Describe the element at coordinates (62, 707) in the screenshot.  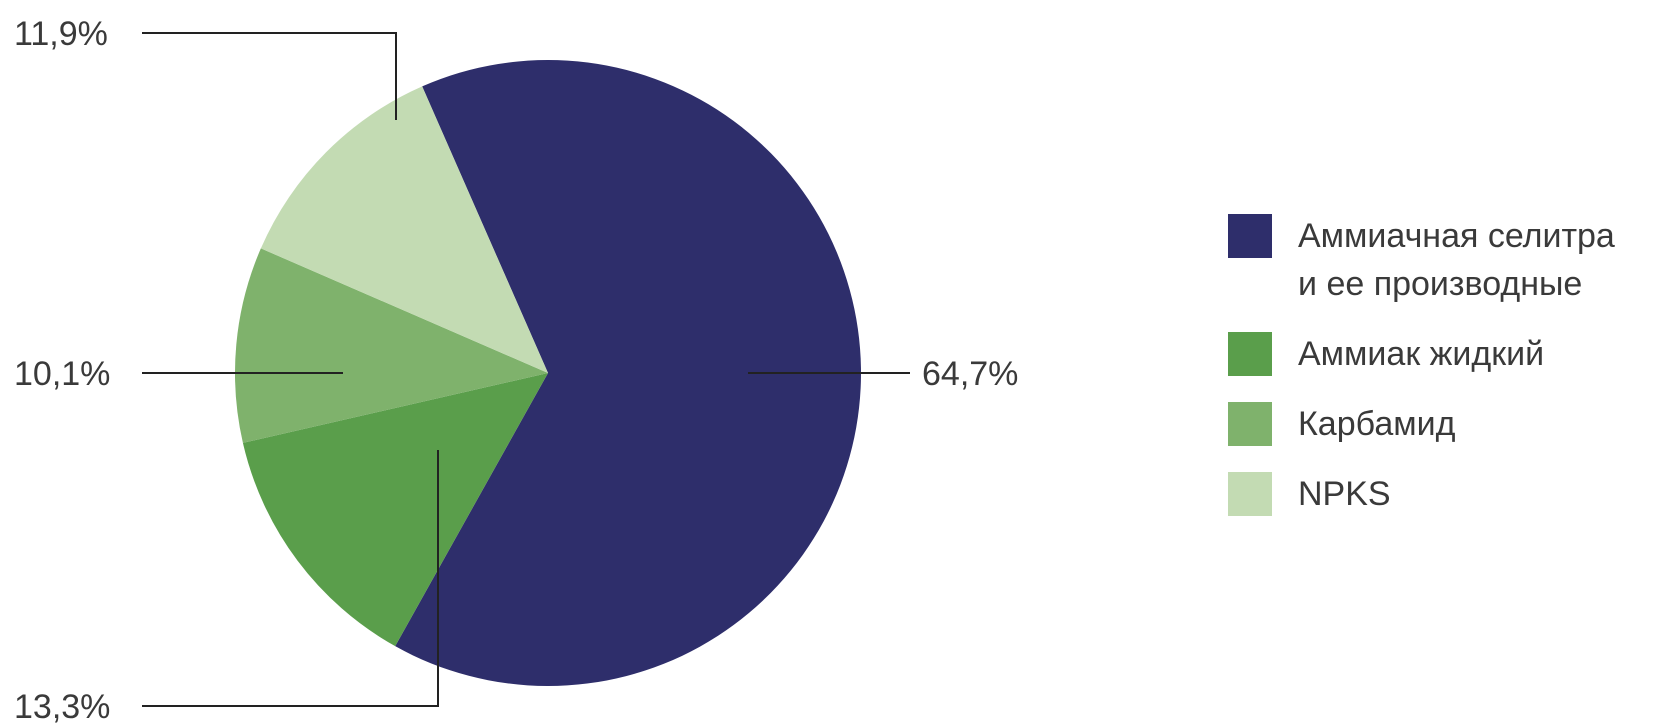
I see `value-label-ammonia: 13,3%` at that location.